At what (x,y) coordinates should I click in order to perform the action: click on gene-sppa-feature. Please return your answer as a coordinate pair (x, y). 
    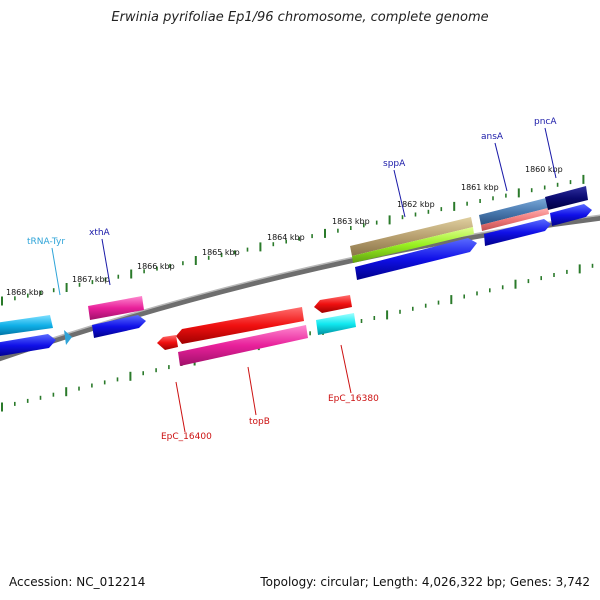
    Looking at the image, I should click on (411, 236).